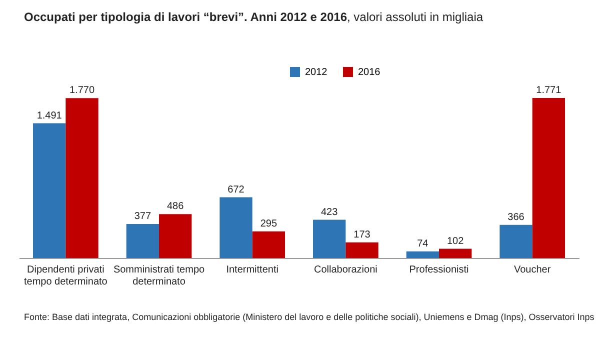 The height and width of the screenshot is (340, 609). I want to click on chart-subtitle: , valori assoluti in migliaia, so click(415, 17).